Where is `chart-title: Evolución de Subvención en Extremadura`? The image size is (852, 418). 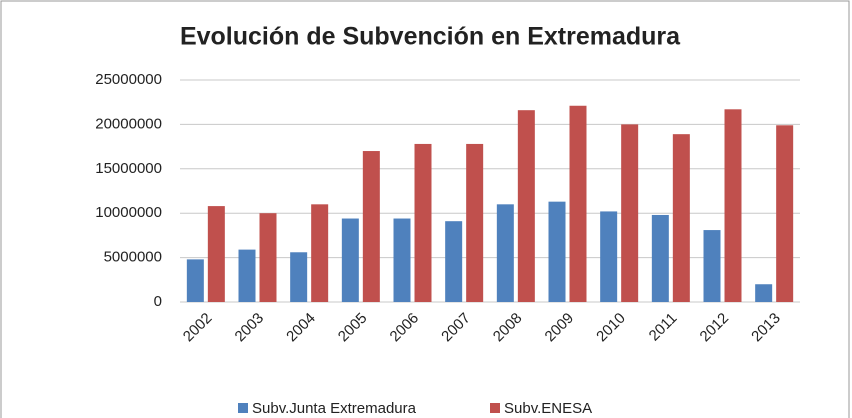 chart-title: Evolución de Subvención en Extremadura is located at coordinates (430, 37).